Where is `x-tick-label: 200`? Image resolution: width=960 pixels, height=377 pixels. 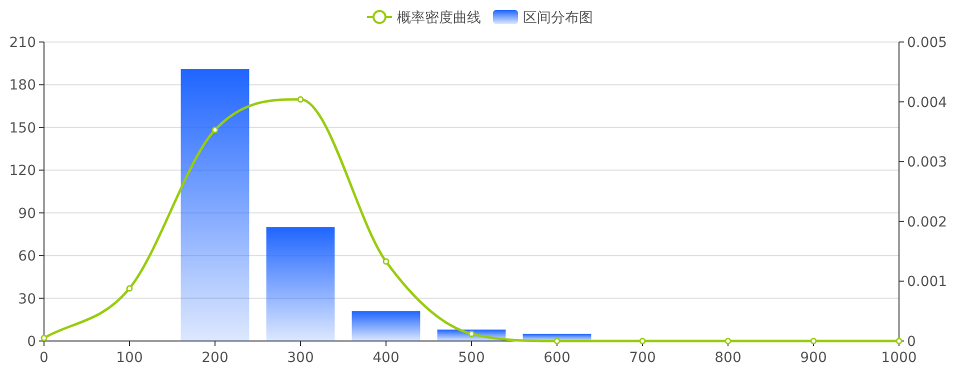 x-tick-label: 200 is located at coordinates (215, 358).